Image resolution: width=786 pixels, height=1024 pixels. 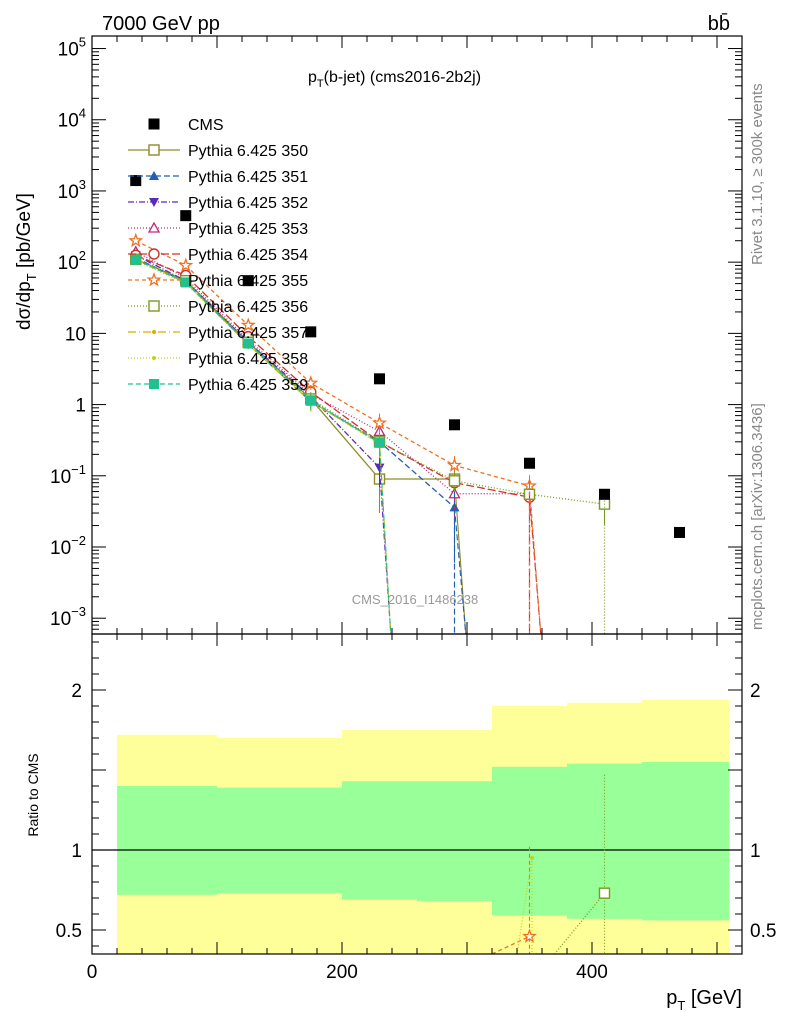 I want to click on main-y-tick-label: 10³, so click(x=72, y=190).